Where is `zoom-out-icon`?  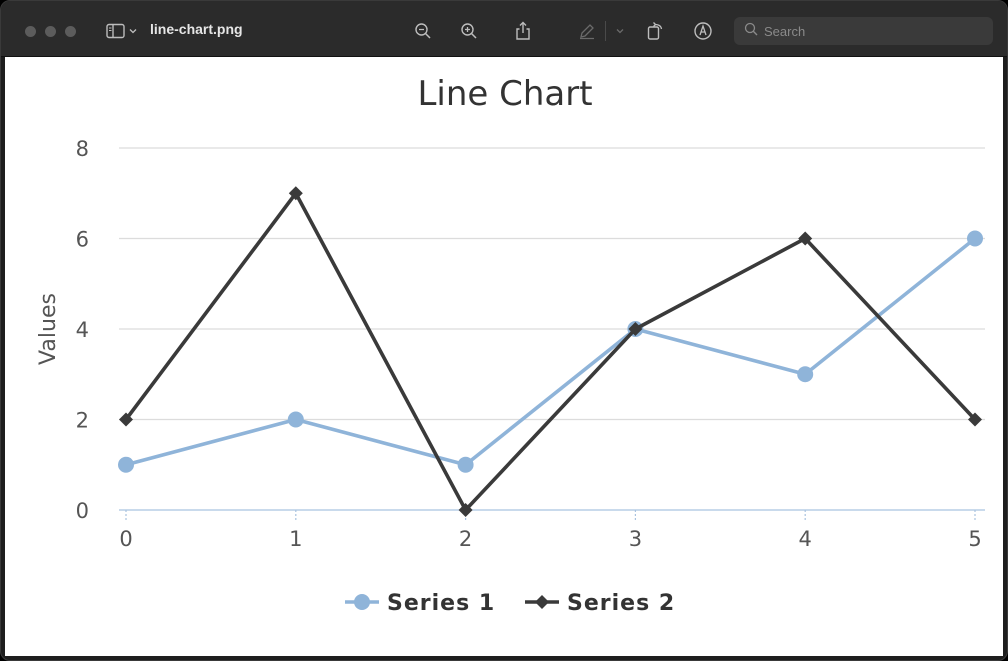 zoom-out-icon is located at coordinates (423, 31).